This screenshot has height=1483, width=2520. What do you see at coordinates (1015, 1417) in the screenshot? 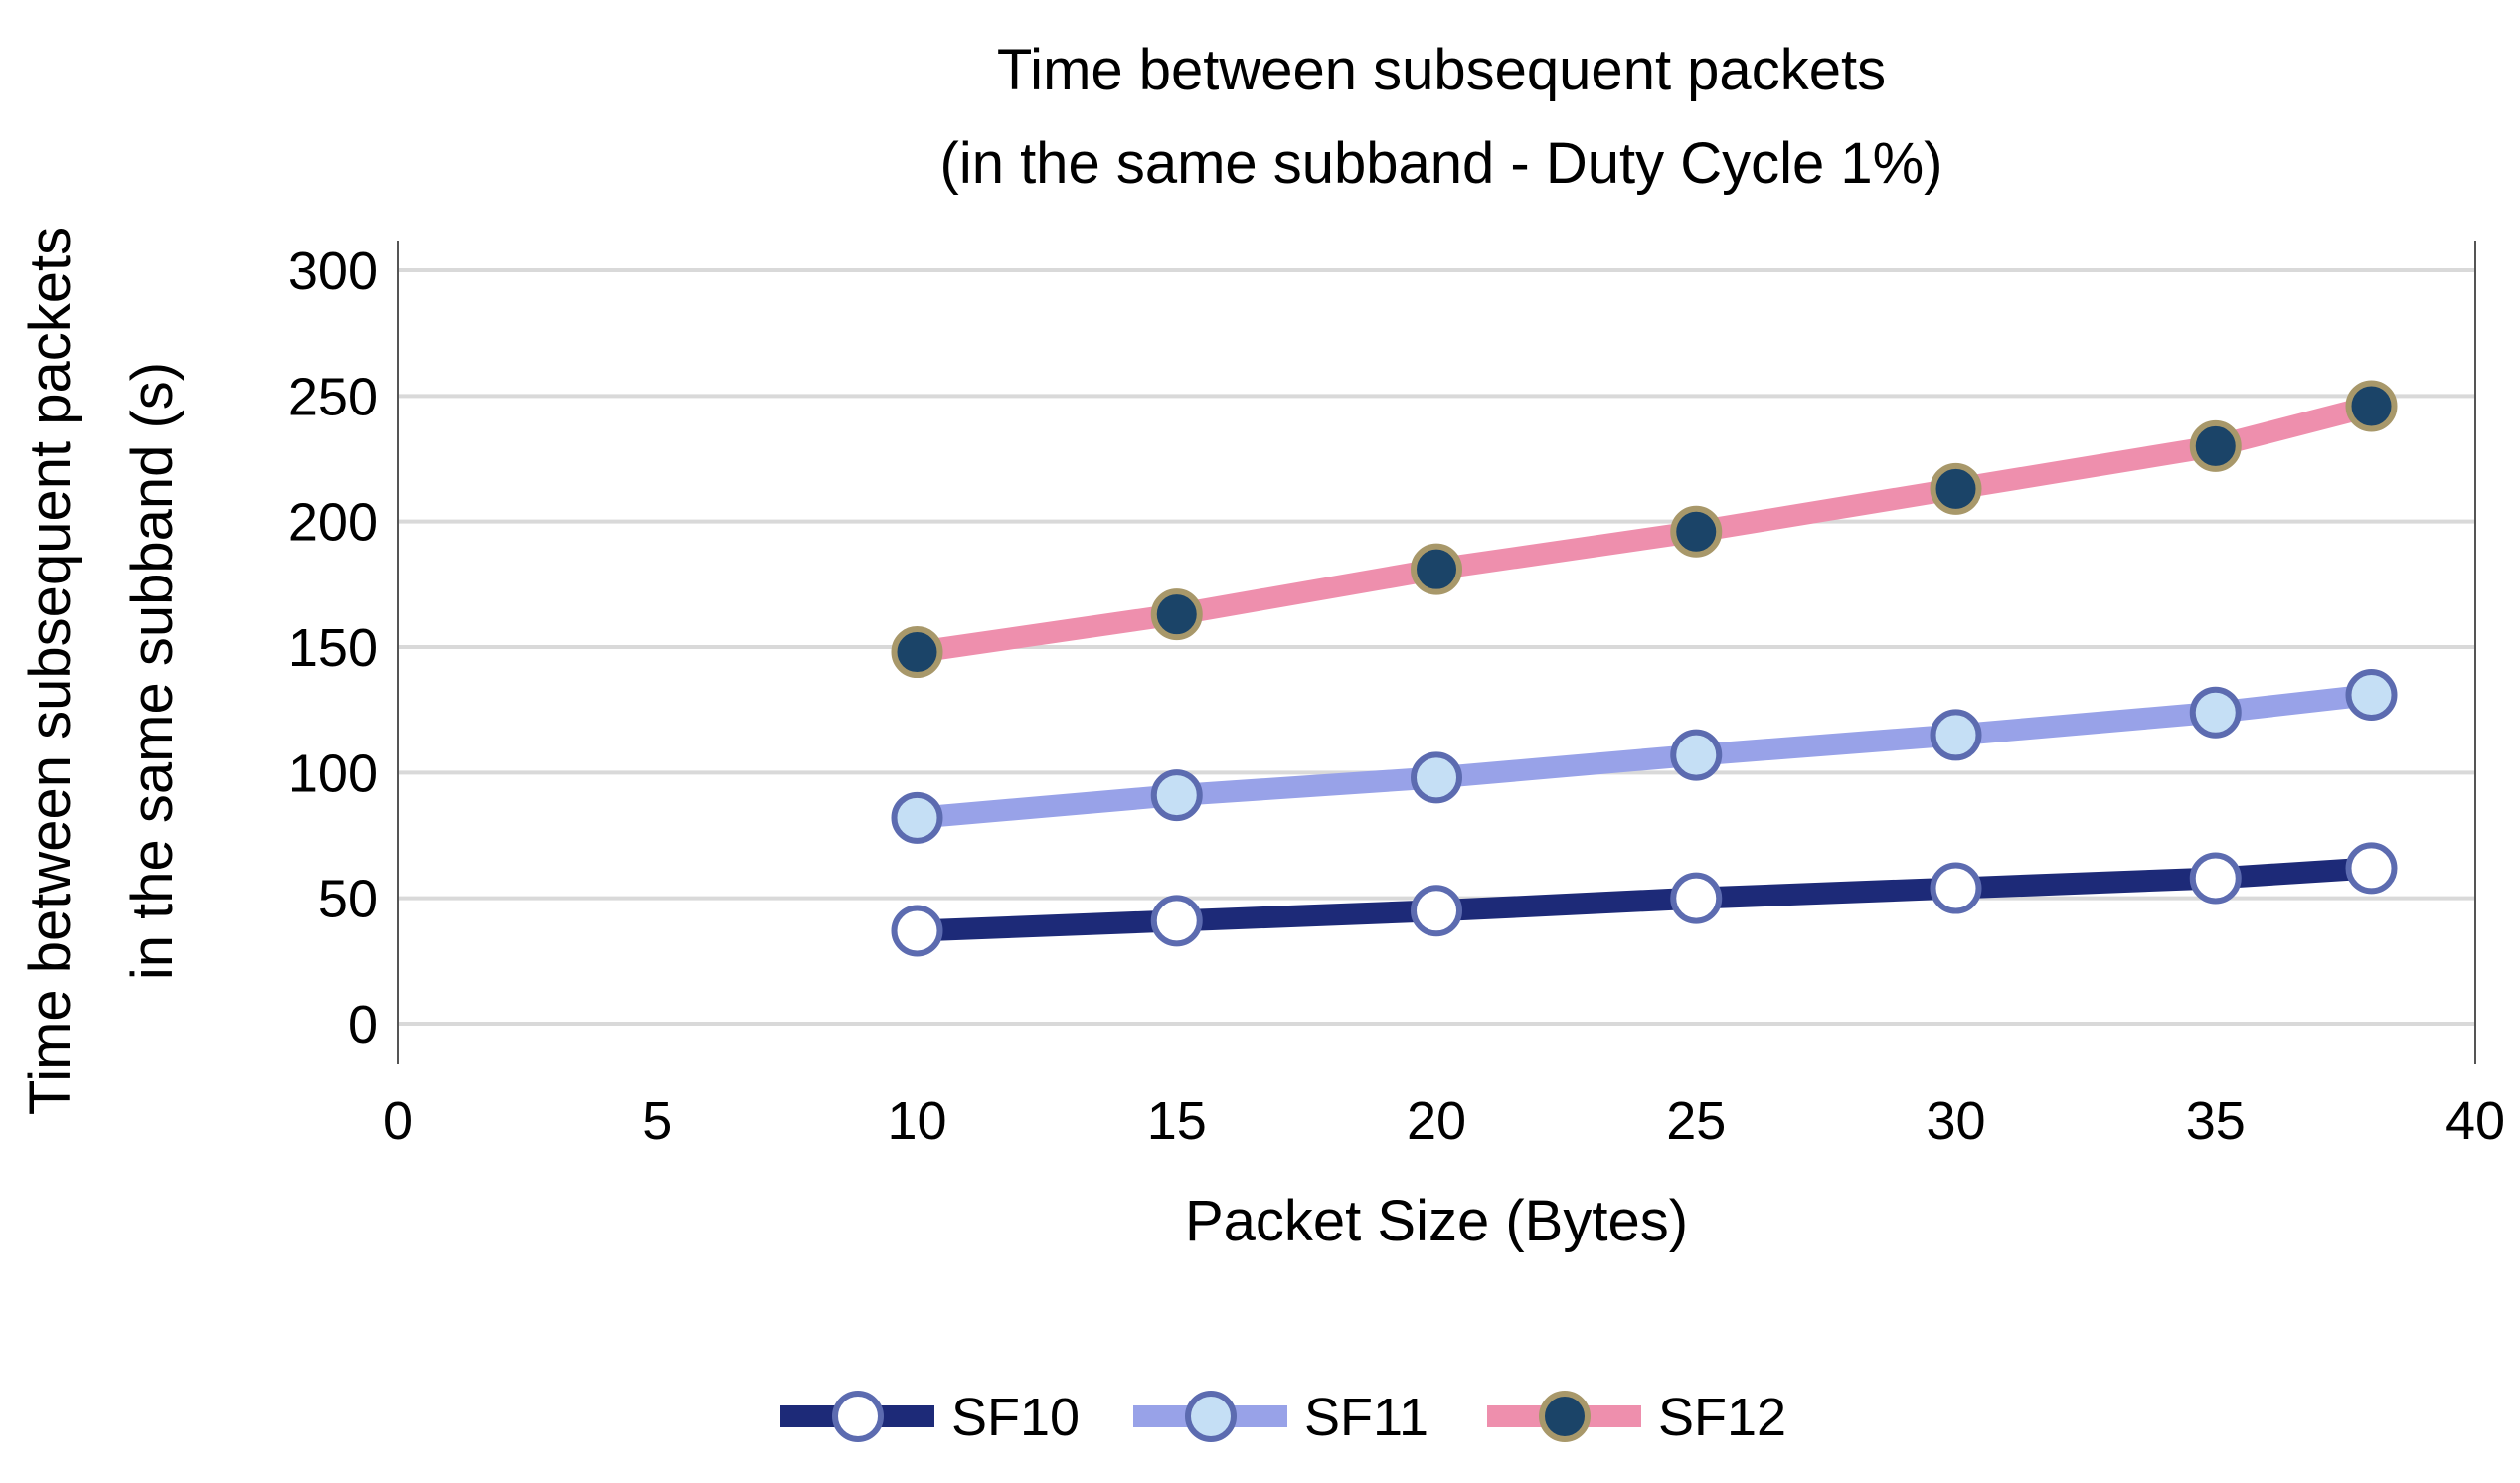
I see `legend-label-sf10: SF10` at bounding box center [1015, 1417].